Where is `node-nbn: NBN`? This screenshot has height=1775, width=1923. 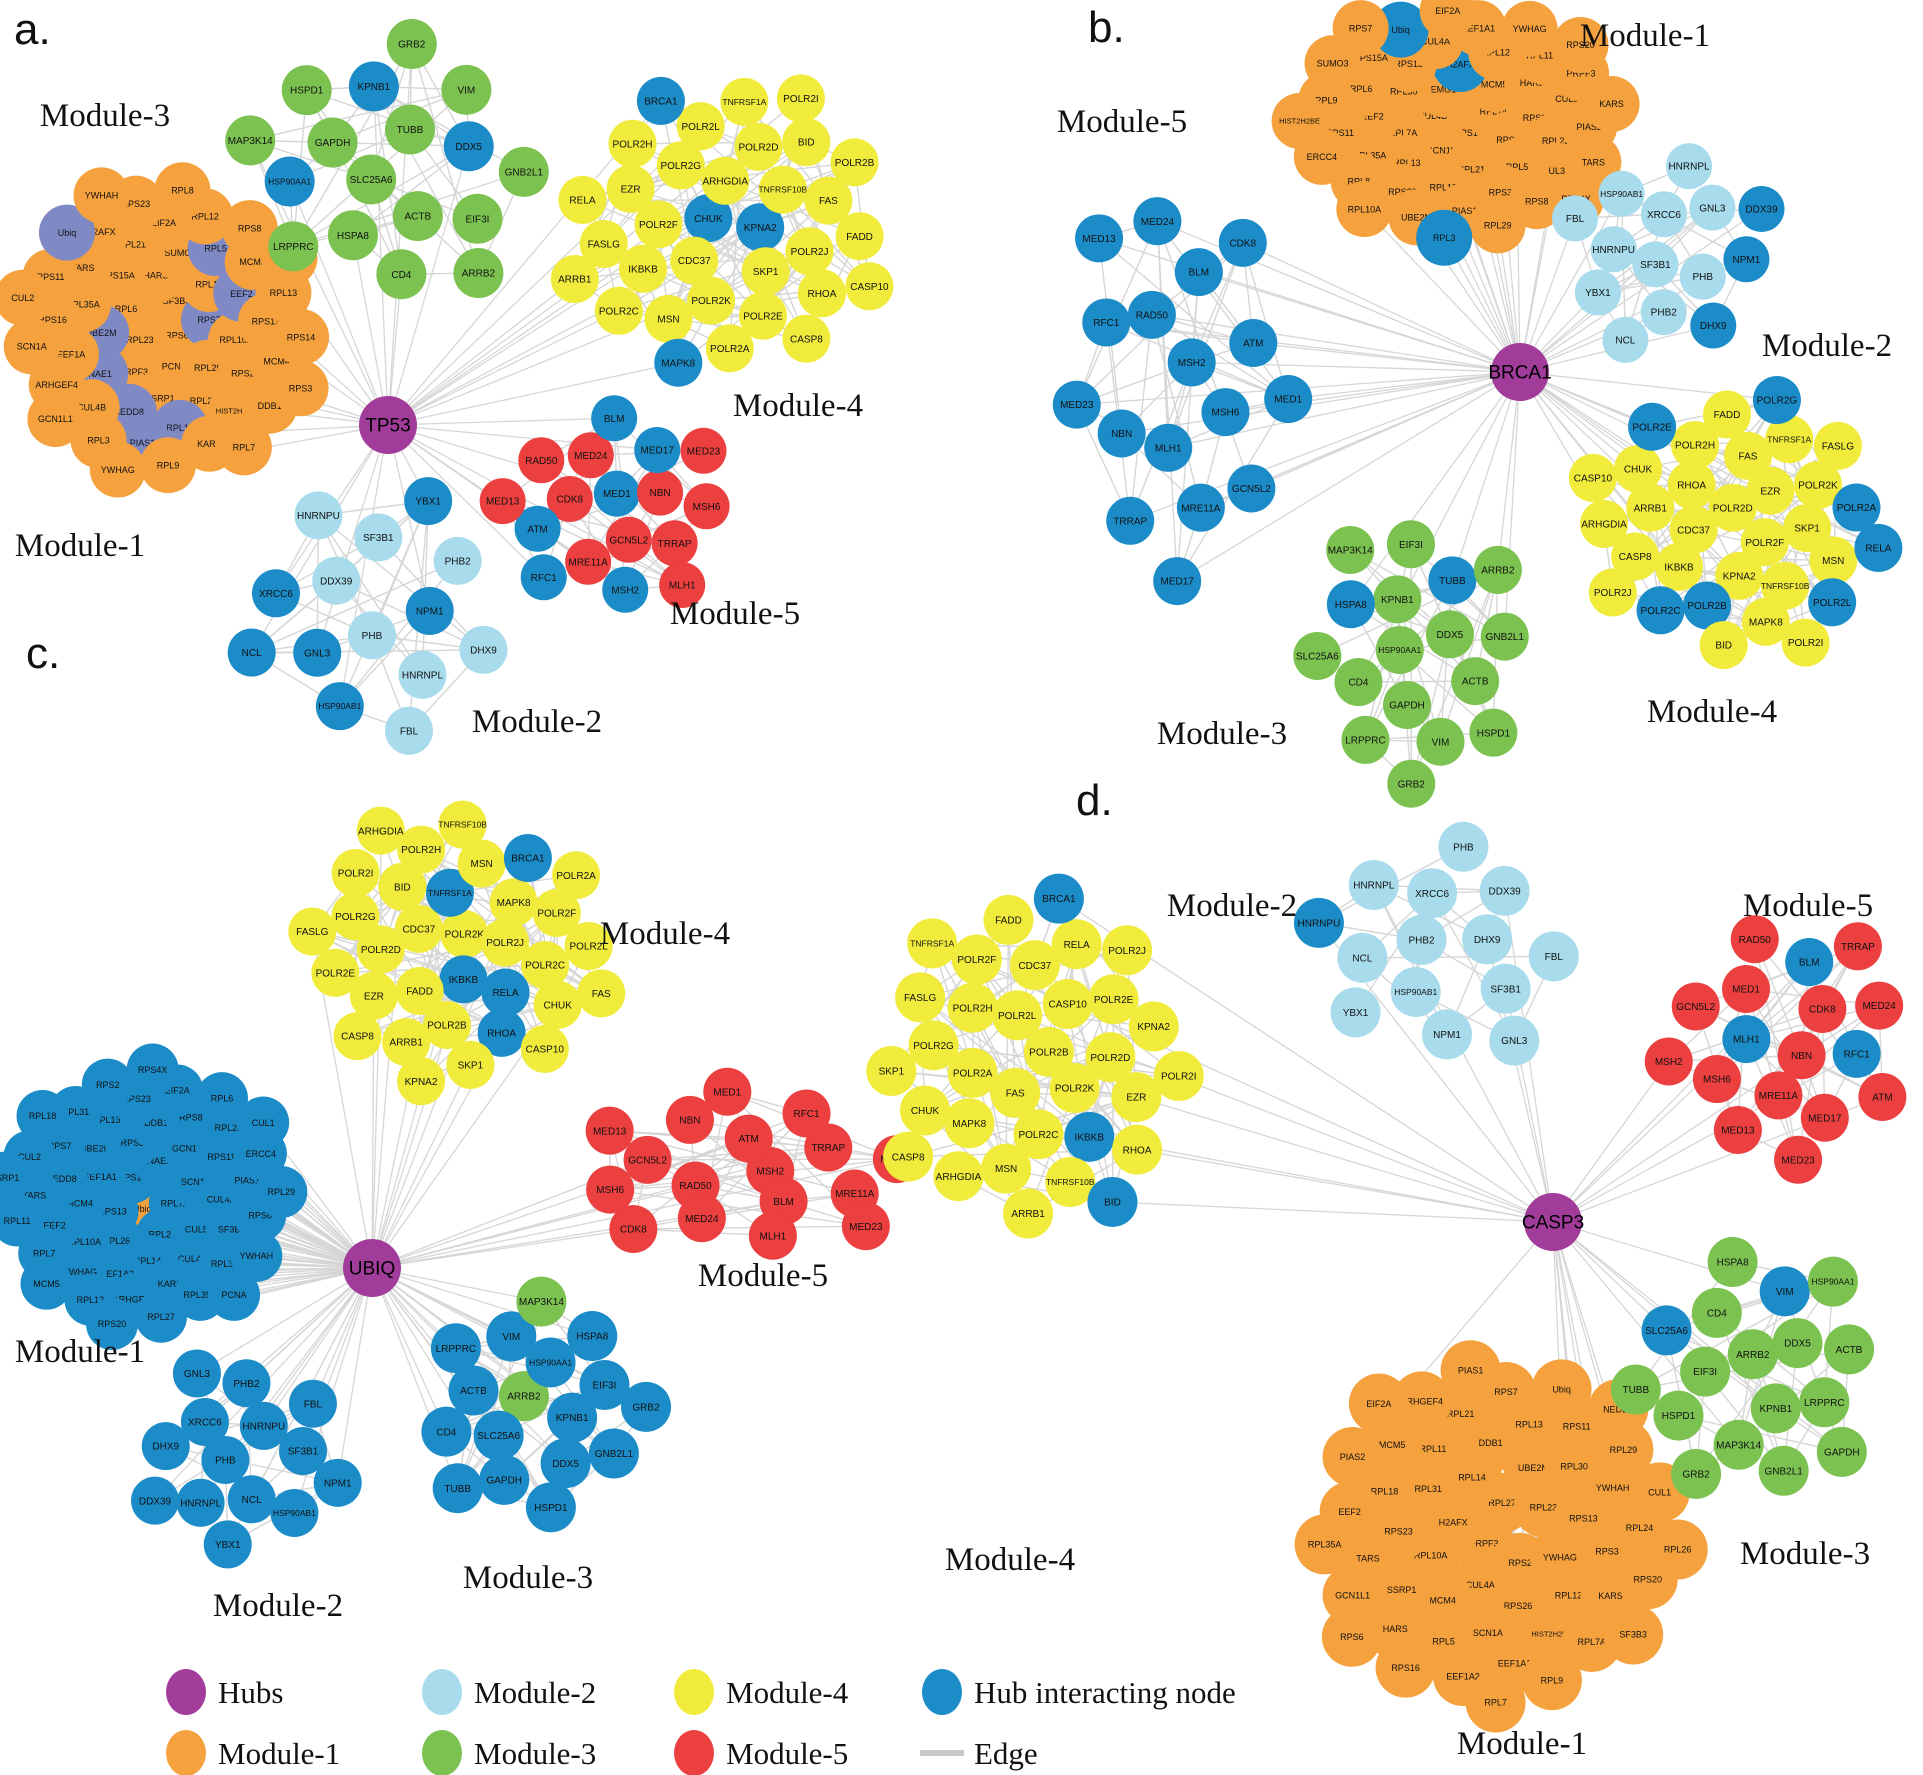
node-nbn: NBN is located at coordinates (1121, 433).